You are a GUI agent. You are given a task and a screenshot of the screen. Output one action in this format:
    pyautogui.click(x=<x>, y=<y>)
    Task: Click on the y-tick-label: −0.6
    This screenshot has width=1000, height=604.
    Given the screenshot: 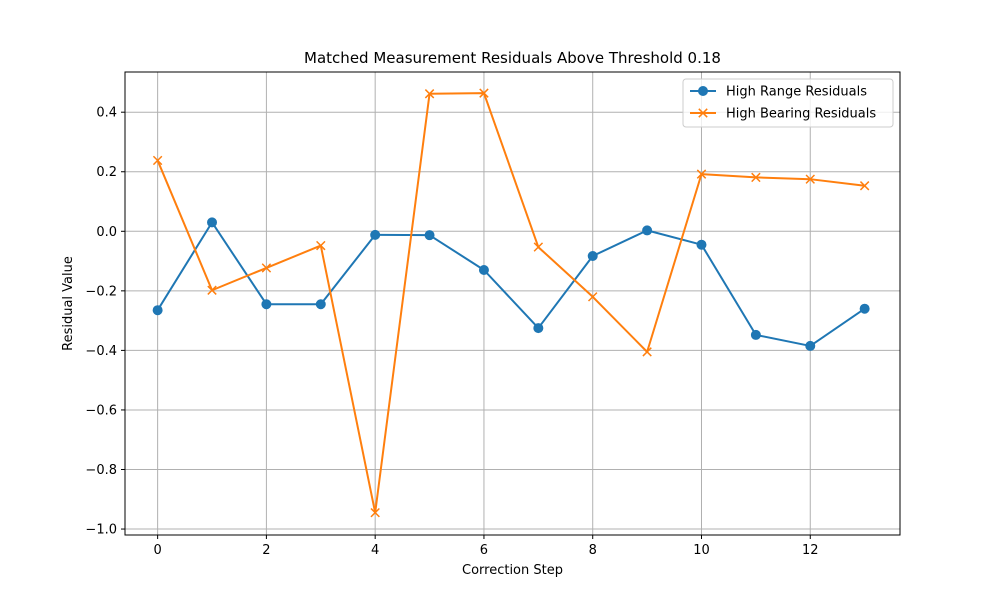 What is the action you would take?
    pyautogui.click(x=101, y=410)
    